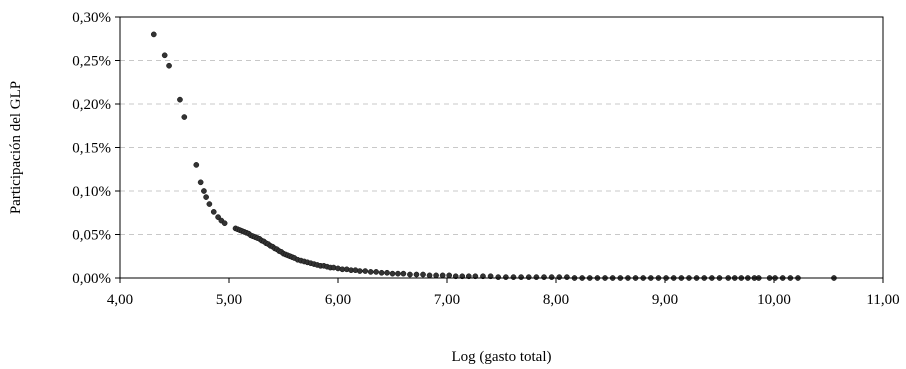  What do you see at coordinates (91, 236) in the screenshot?
I see `y-tick-label: 0,05%` at bounding box center [91, 236].